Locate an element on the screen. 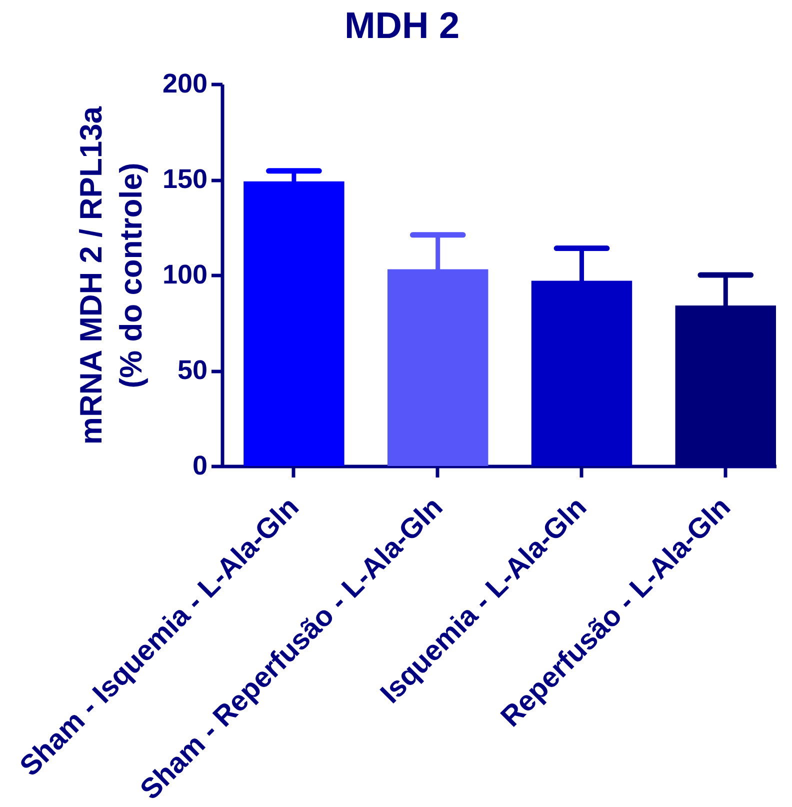 The height and width of the screenshot is (807, 792). y-tick-label: 100 is located at coordinates (185, 275).